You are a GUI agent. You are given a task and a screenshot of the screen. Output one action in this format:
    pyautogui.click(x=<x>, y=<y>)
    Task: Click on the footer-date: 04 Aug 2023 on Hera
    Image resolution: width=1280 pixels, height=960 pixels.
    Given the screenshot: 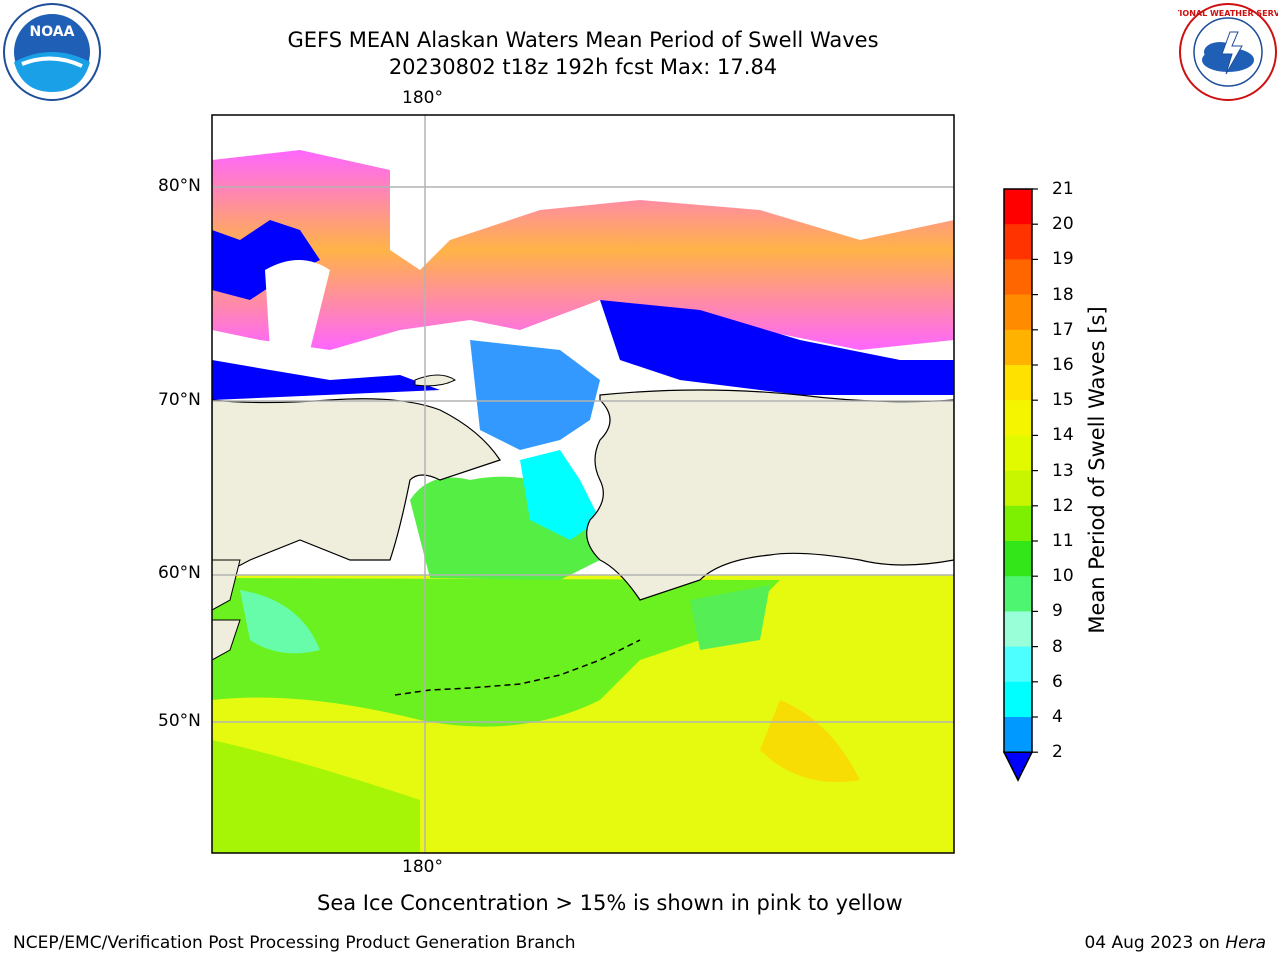 What is the action you would take?
    pyautogui.click(x=1175, y=943)
    